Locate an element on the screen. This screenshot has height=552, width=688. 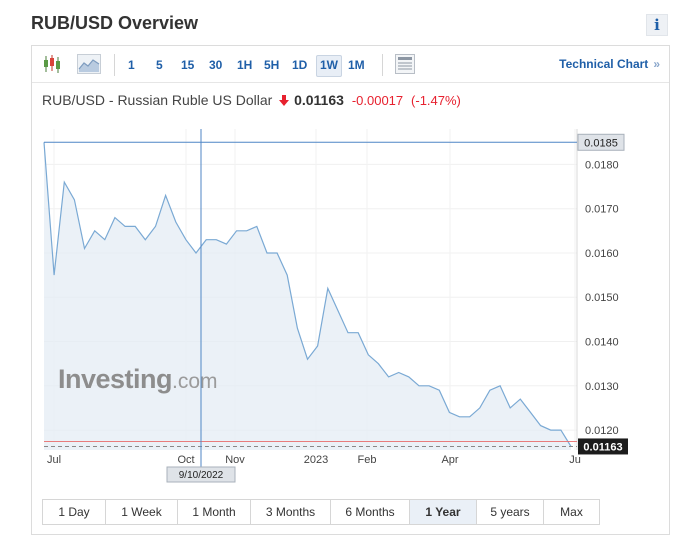
interval-30: 30 is located at coordinates (216, 65).